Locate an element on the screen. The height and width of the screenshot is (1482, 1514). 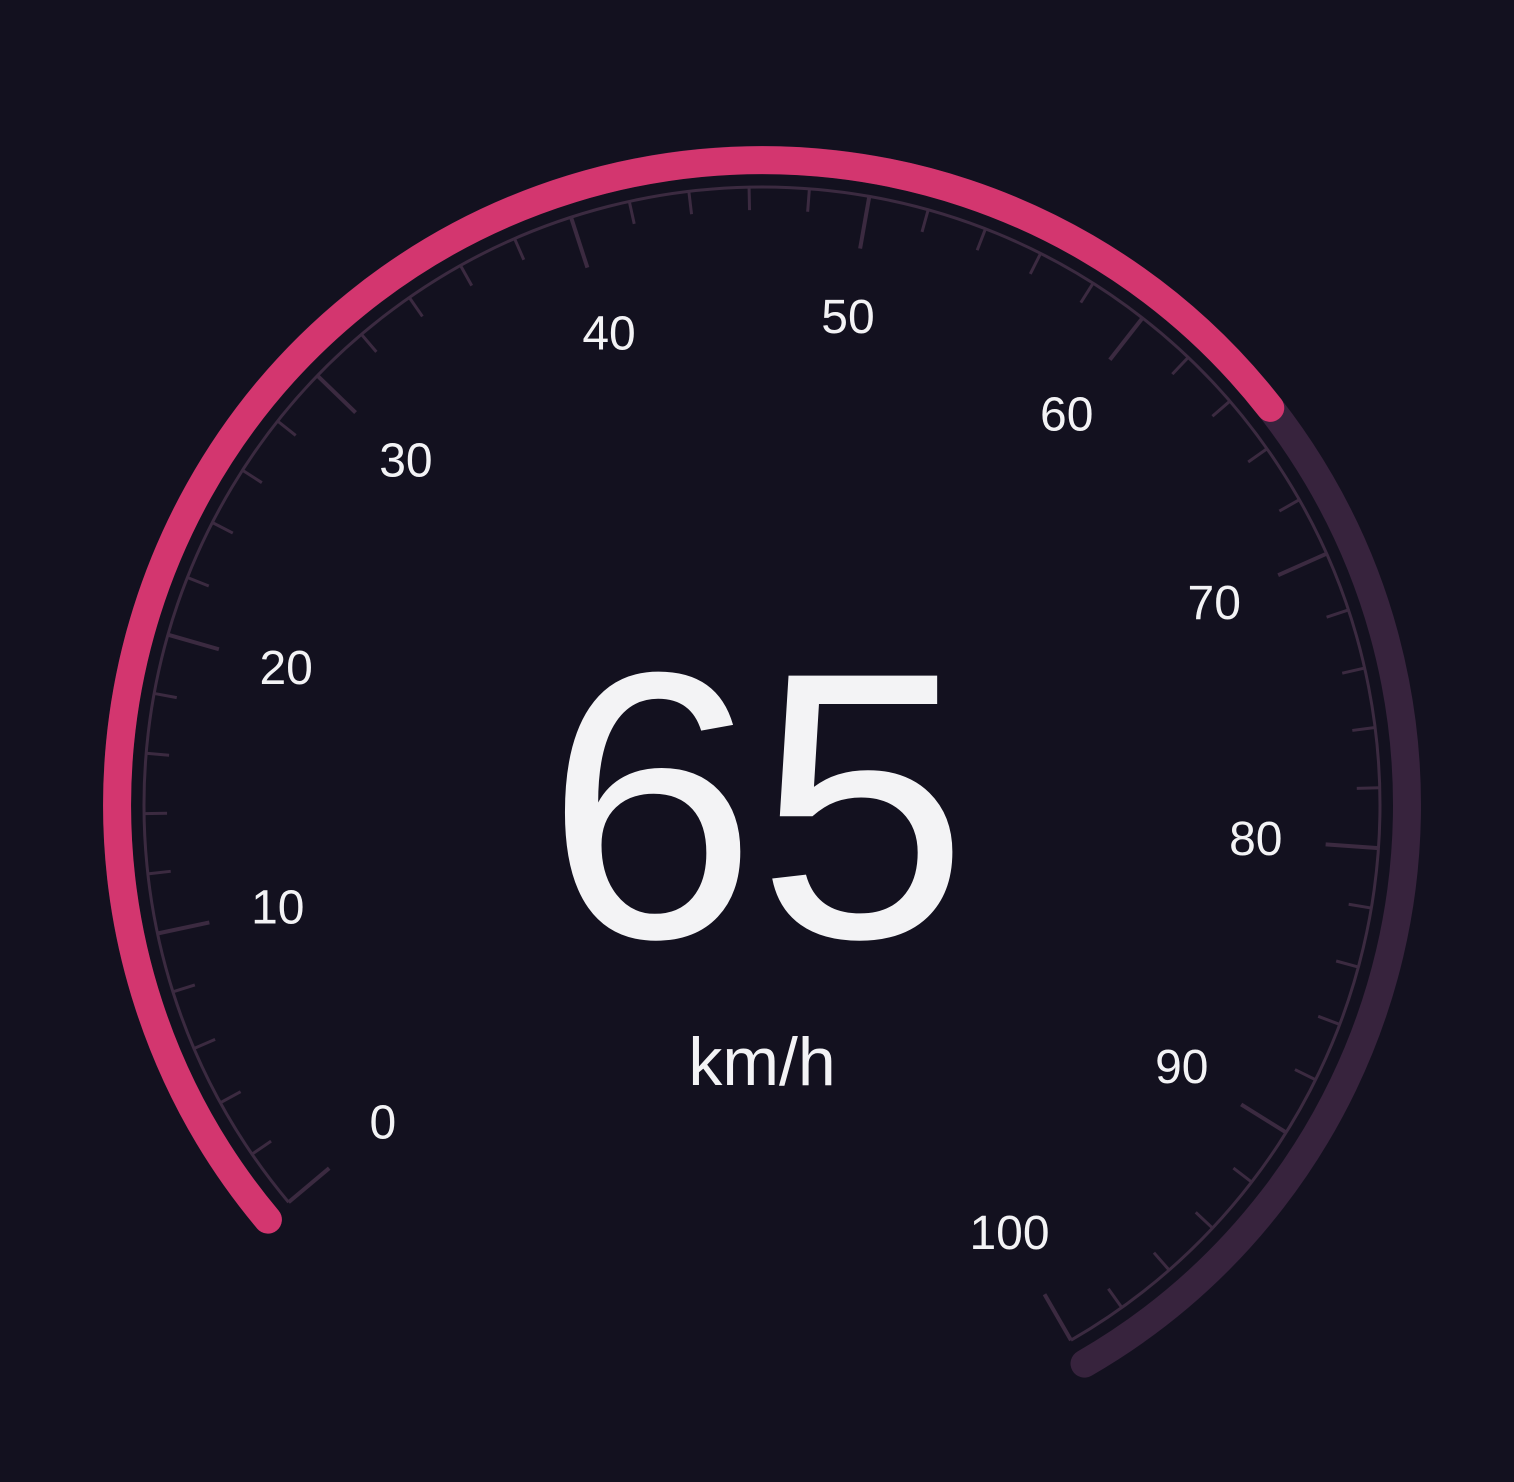
tick-label: 20 is located at coordinates (285, 668).